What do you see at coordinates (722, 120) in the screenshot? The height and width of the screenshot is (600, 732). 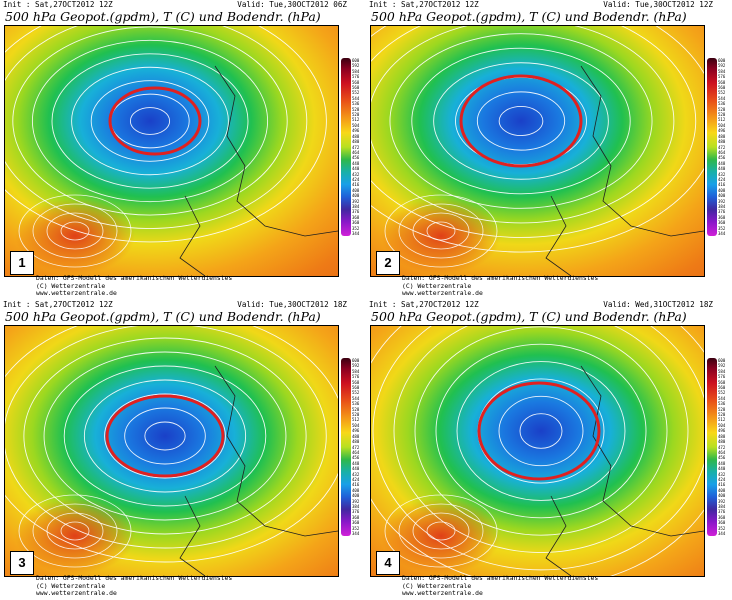 I see `colorbar-tick-label: 512` at bounding box center [722, 120].